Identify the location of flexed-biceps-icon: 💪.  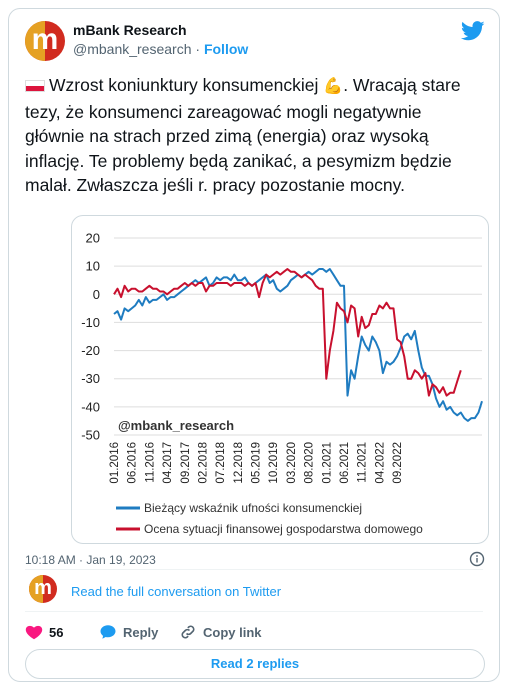
(333, 86).